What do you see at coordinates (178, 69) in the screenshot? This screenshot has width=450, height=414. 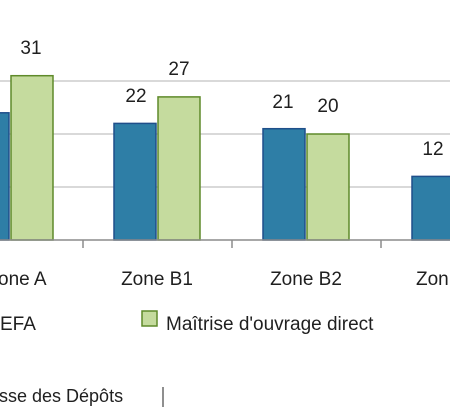 I see `value-label-moa-zone-b1: 27` at bounding box center [178, 69].